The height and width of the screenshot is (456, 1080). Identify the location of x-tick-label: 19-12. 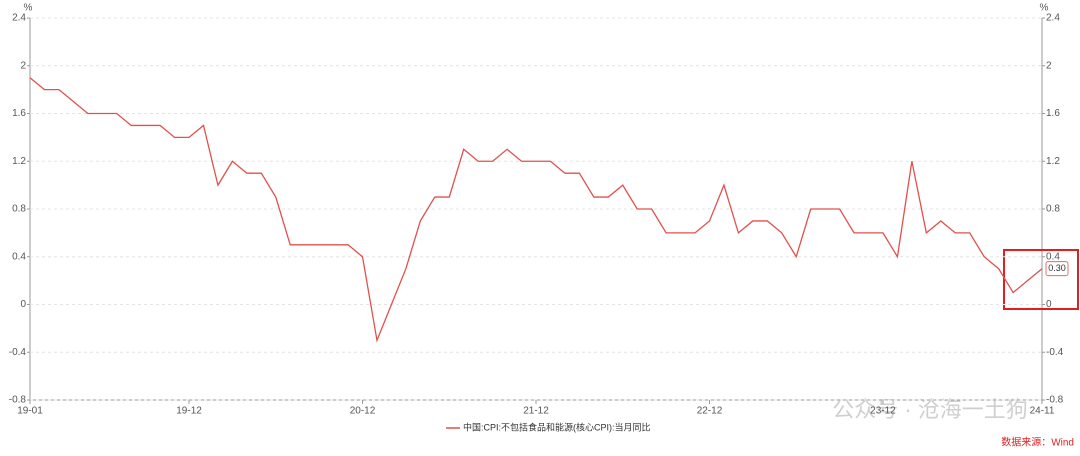
(189, 411).